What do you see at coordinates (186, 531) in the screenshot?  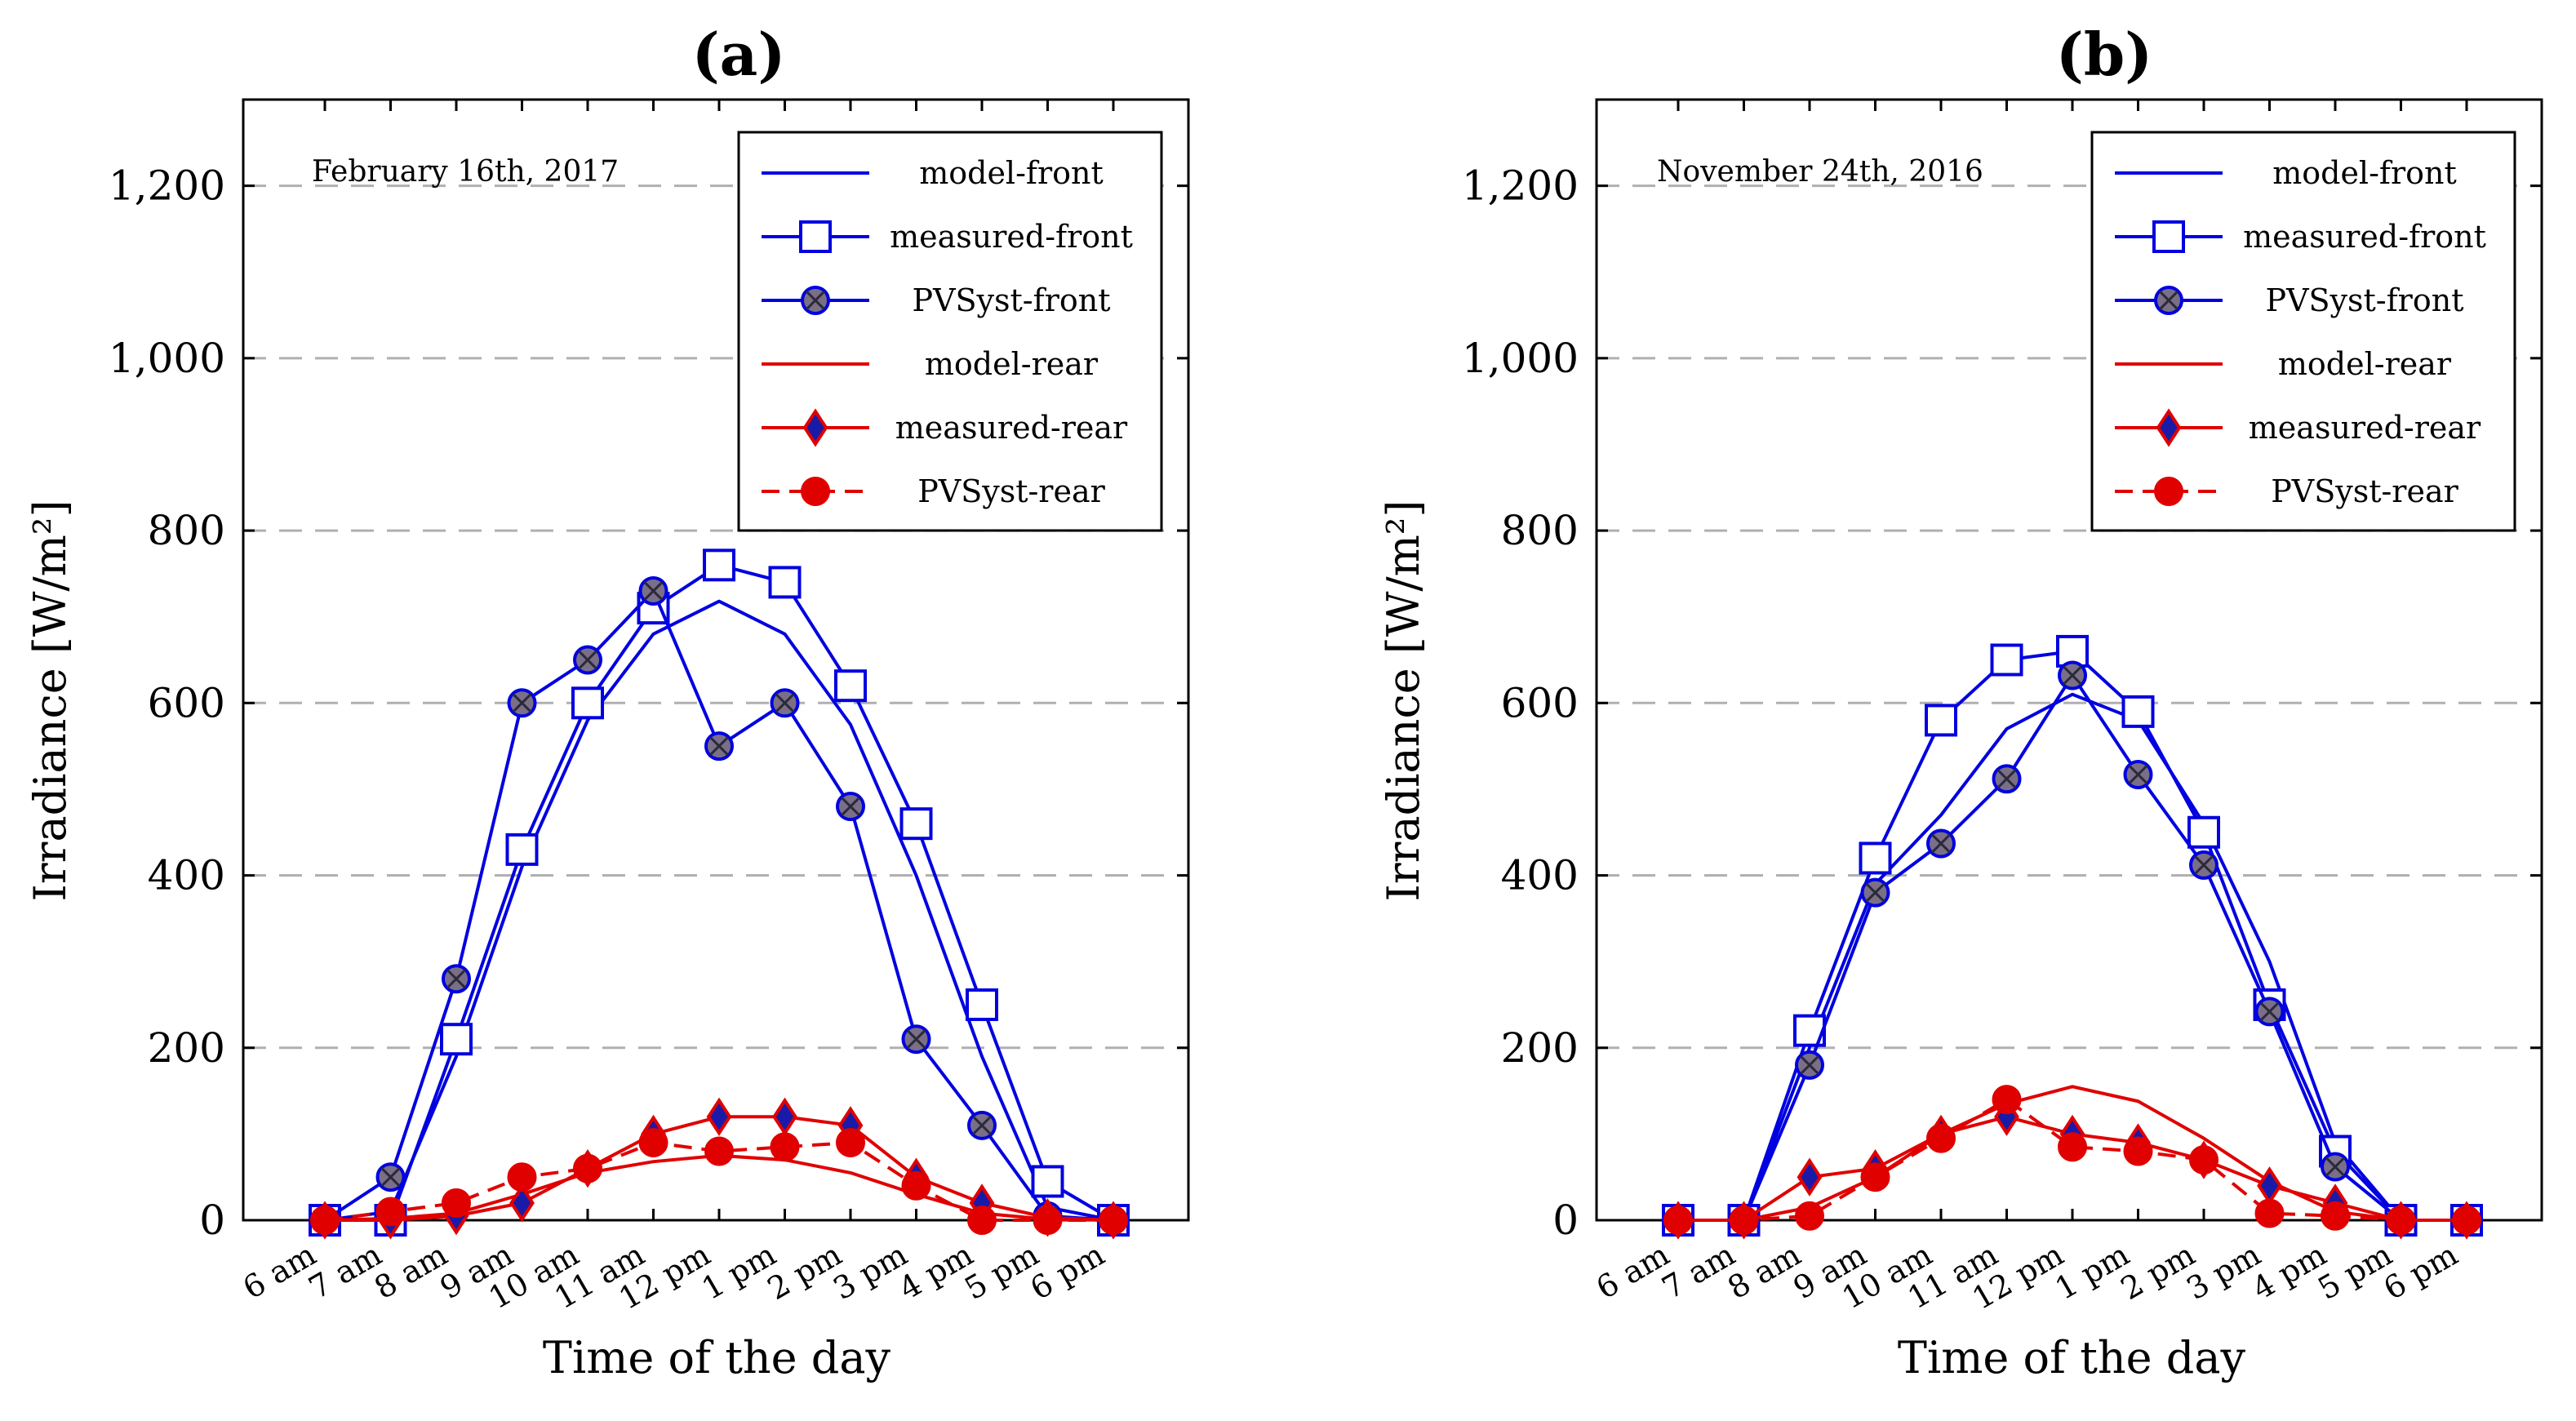 I see `y-tick-label: 800` at bounding box center [186, 531].